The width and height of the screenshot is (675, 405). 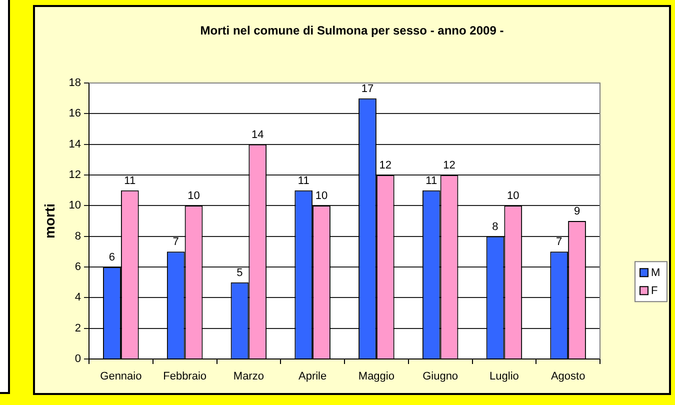 I want to click on data-label: 17, so click(x=367, y=88).